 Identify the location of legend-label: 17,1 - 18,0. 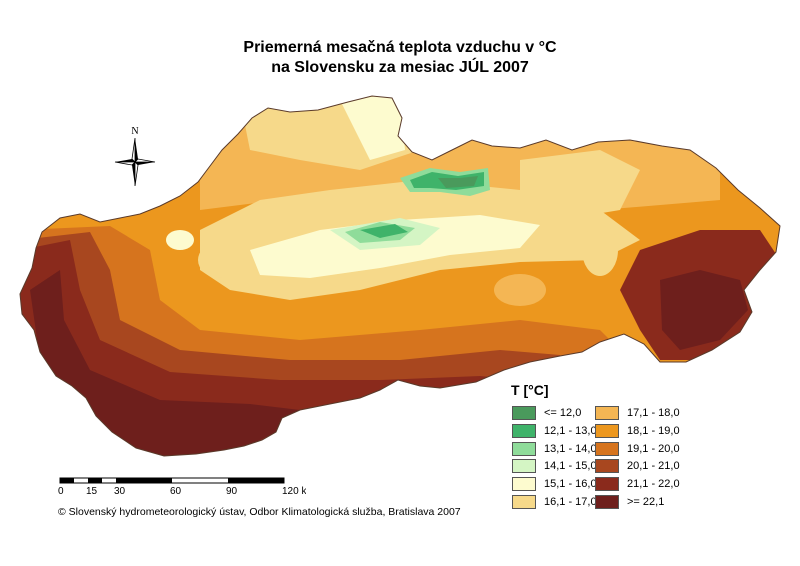
(653, 413).